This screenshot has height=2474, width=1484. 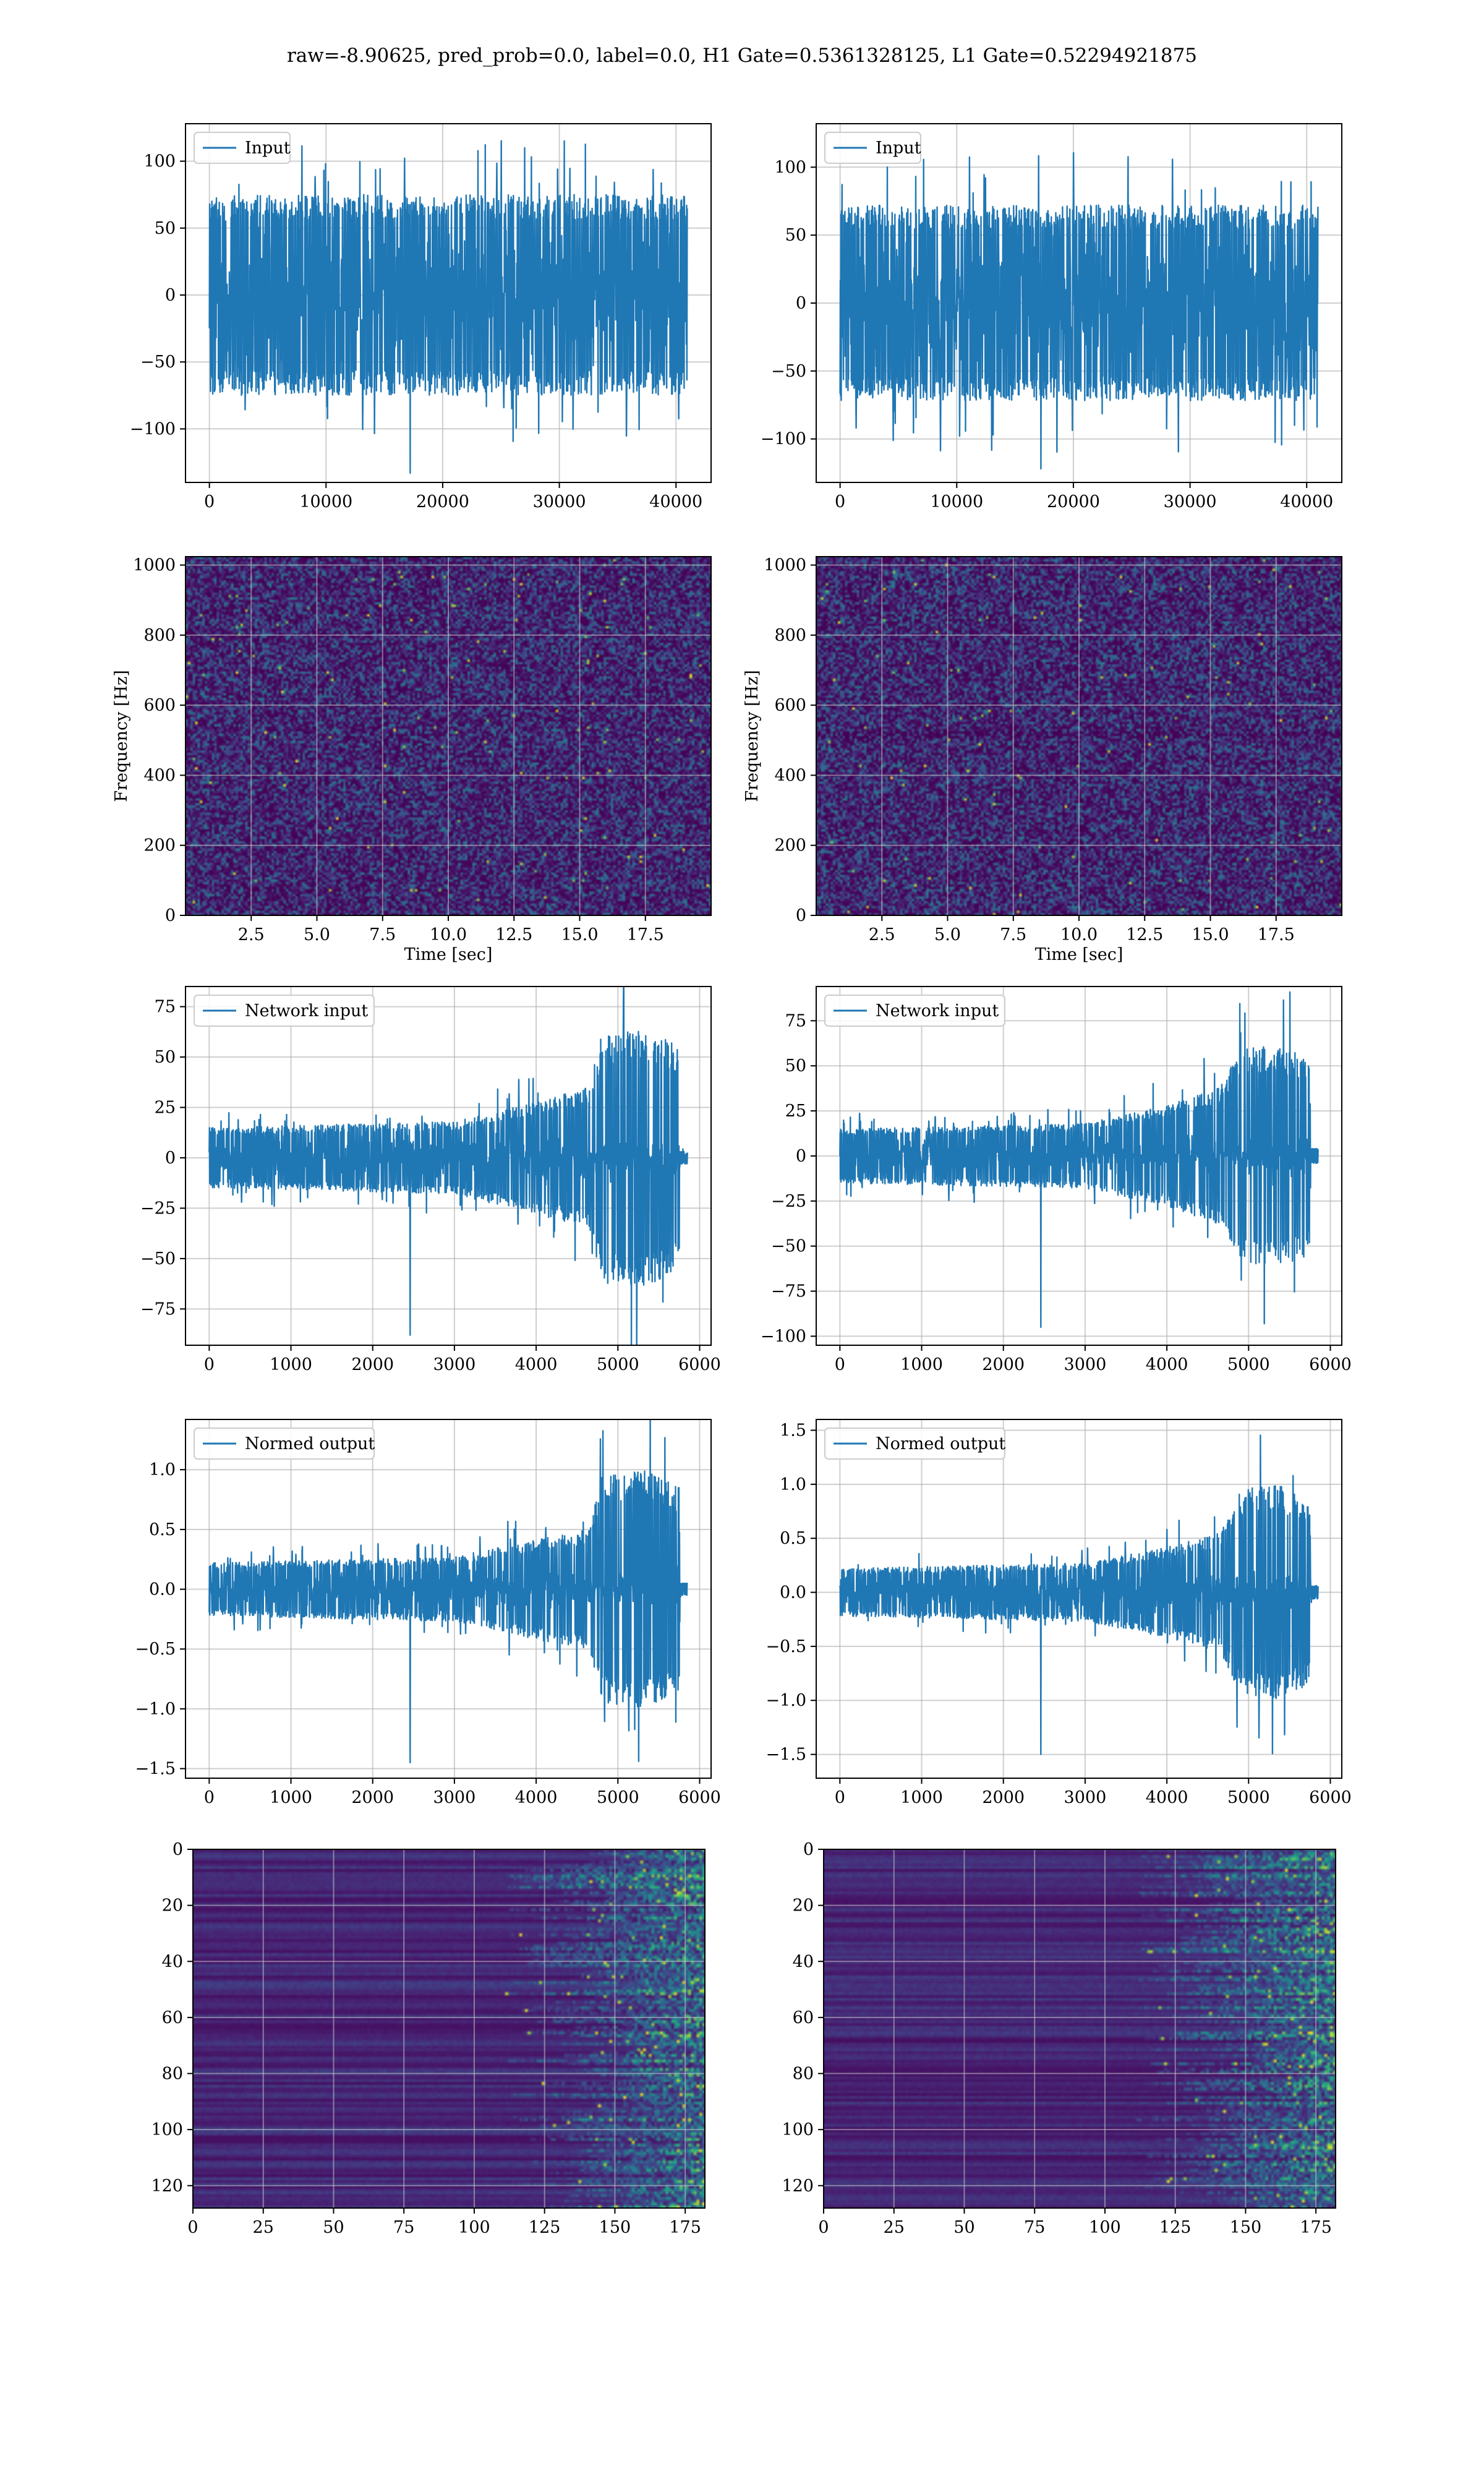 What do you see at coordinates (325, 501) in the screenshot?
I see `input-h1-xtick-label: 10000` at bounding box center [325, 501].